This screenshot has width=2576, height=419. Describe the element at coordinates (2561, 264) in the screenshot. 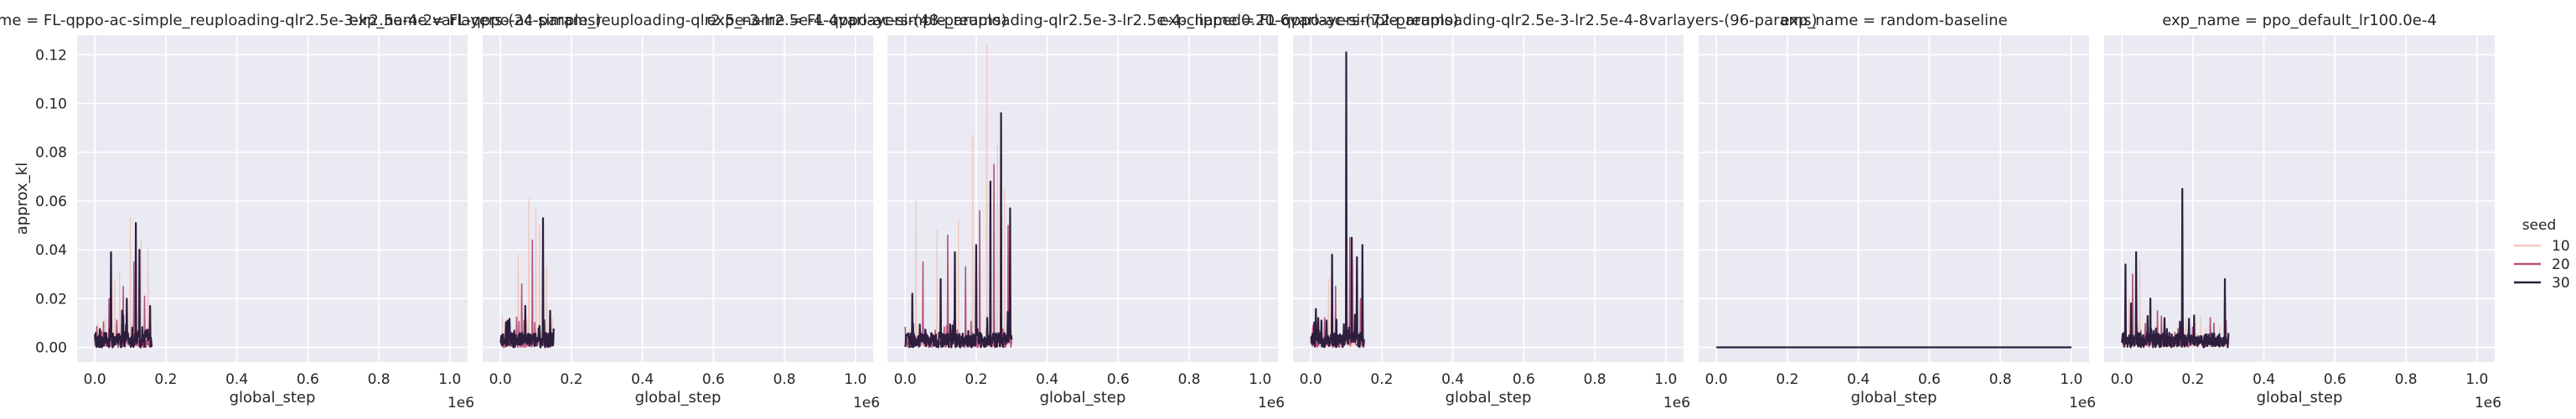

I see `legend-label-20: 20` at that location.